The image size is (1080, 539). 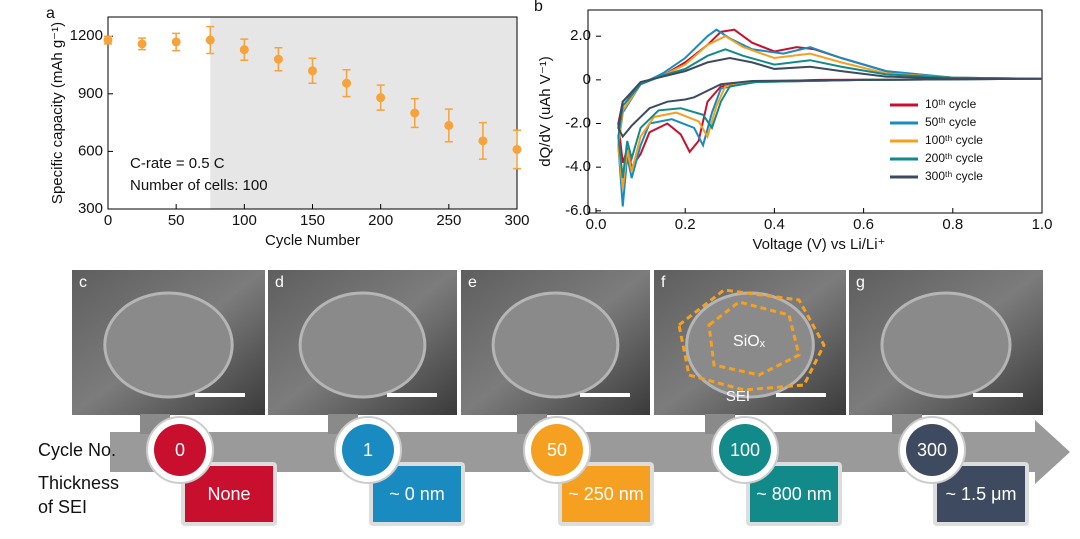 What do you see at coordinates (954, 140) in the screenshot?
I see `legend-label: 100ᵗʰ cycle` at bounding box center [954, 140].